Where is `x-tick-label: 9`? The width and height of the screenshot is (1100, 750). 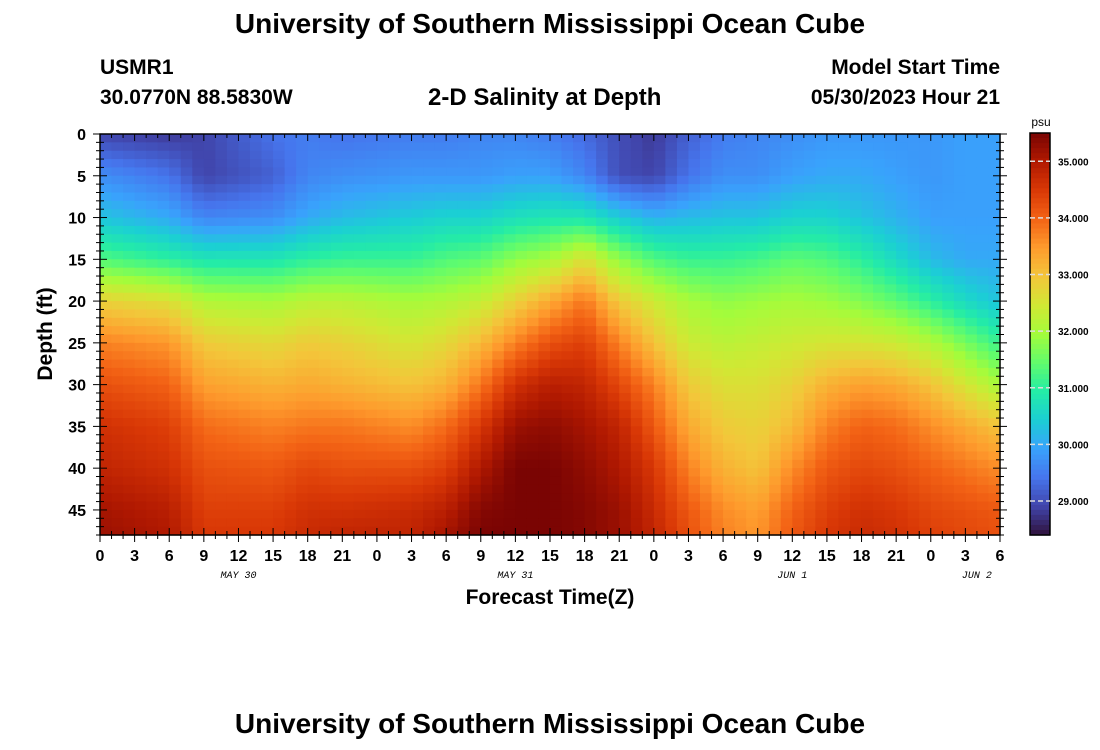 x-tick-label: 9 is located at coordinates (757, 556).